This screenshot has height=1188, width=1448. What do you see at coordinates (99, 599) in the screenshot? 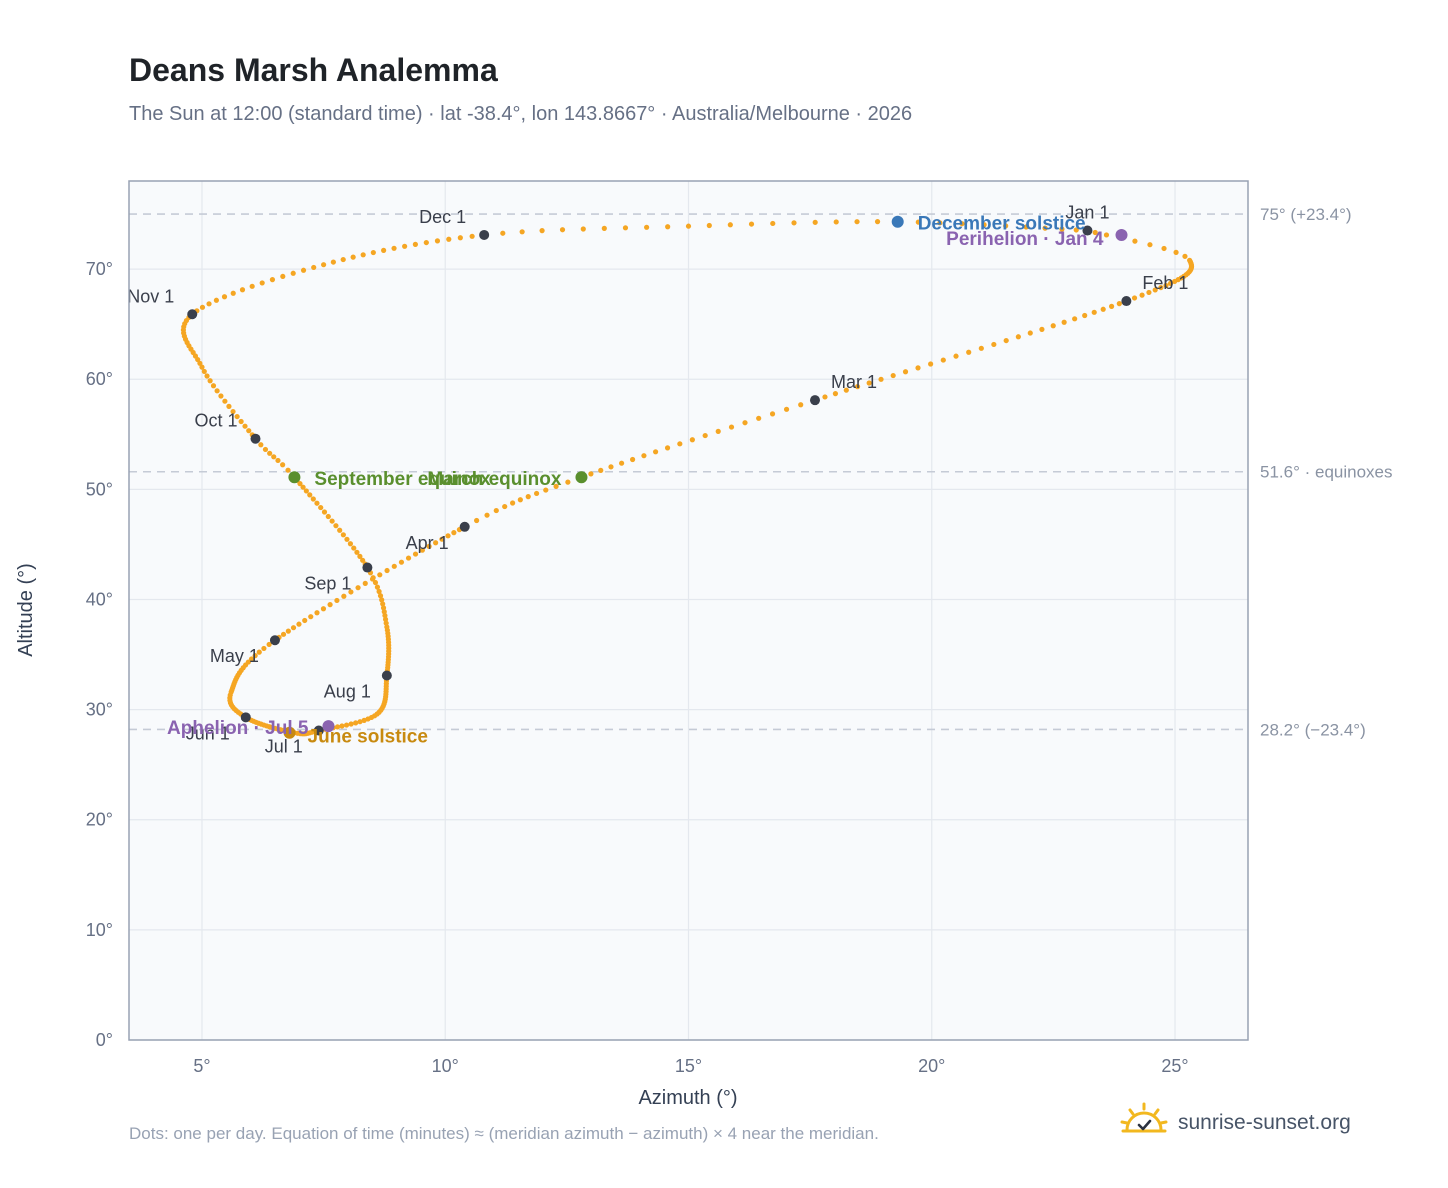
I see `y-tick-label: 40°` at bounding box center [99, 599].